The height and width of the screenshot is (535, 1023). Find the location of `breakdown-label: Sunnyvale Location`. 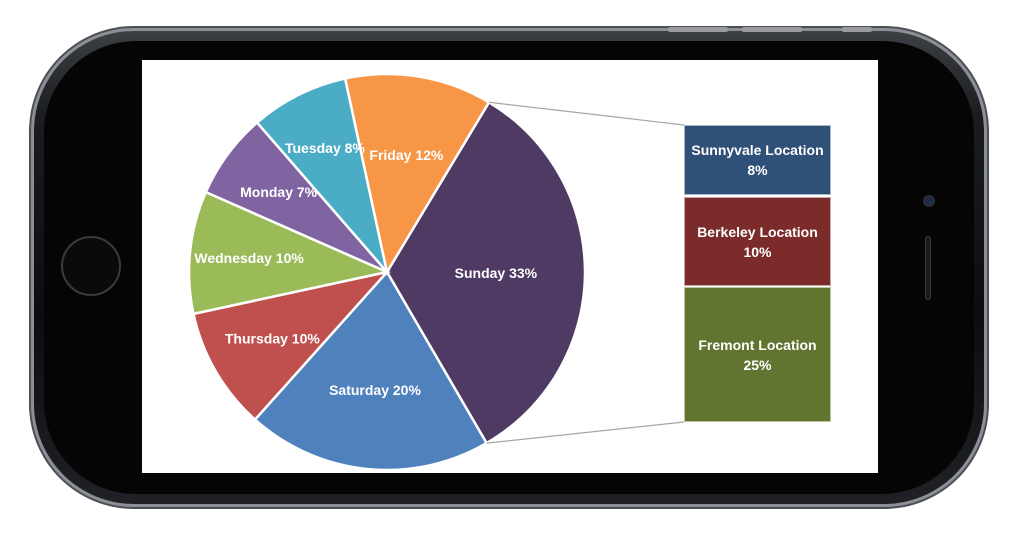

breakdown-label: Sunnyvale Location is located at coordinates (757, 150).